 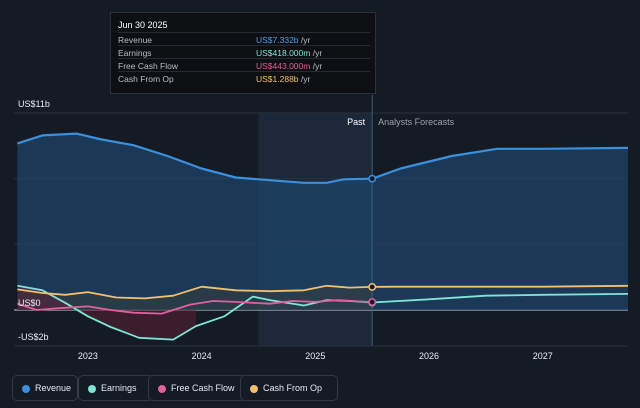 What do you see at coordinates (372, 286) in the screenshot?
I see `marker-cash-from-op` at bounding box center [372, 286].